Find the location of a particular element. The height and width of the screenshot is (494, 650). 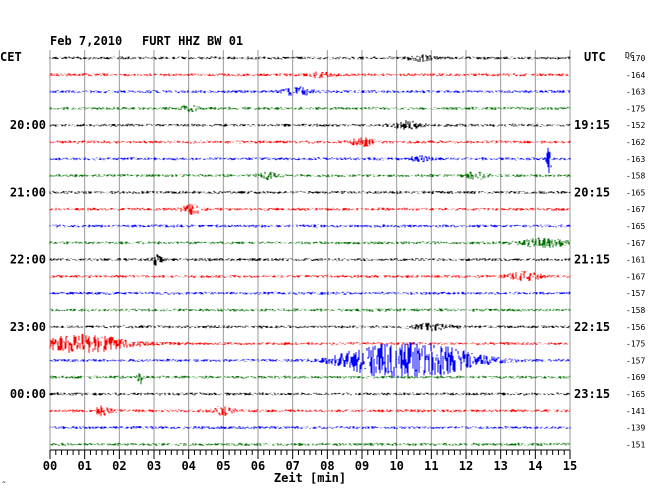

plot-date: Feb 7,2010 is located at coordinates (86, 41).